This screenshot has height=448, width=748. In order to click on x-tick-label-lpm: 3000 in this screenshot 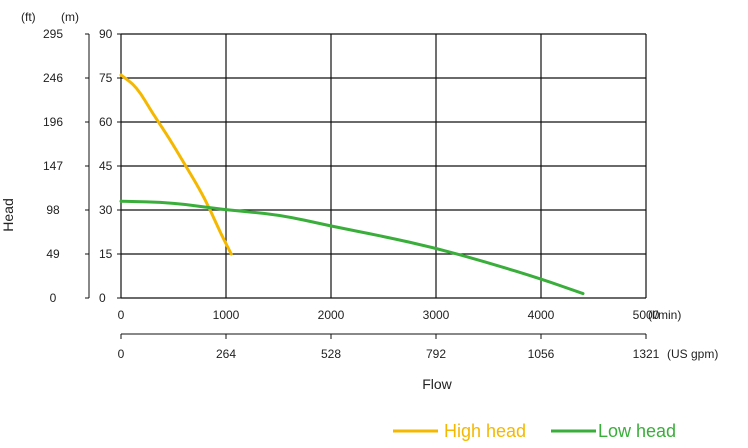, I will do `click(436, 315)`.